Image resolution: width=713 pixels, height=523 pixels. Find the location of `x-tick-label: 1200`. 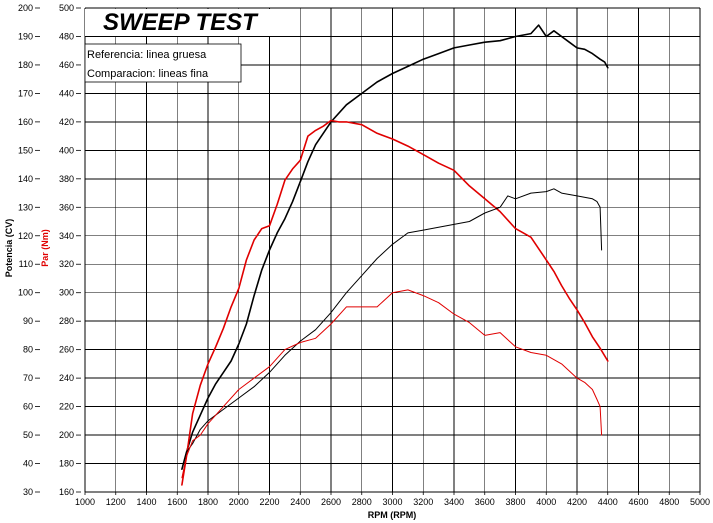

x-tick-label: 1200 is located at coordinates (116, 502).